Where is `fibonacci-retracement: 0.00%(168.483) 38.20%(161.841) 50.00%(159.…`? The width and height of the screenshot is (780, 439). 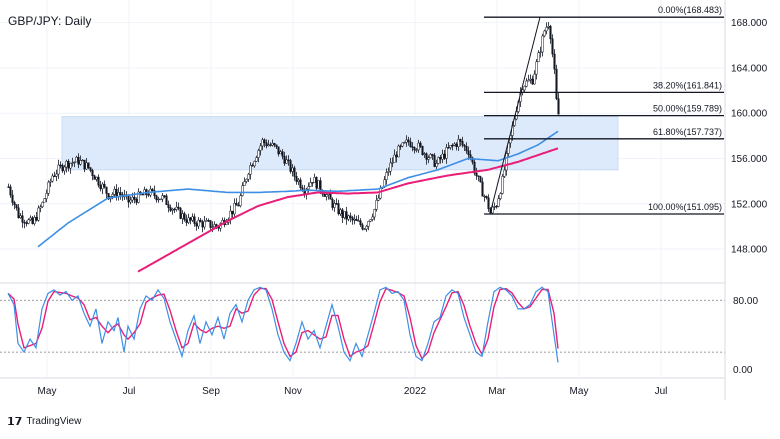 fibonacci-retracement: 0.00%(168.483) 38.20%(161.841) 50.00%(159.… is located at coordinates (604, 110).